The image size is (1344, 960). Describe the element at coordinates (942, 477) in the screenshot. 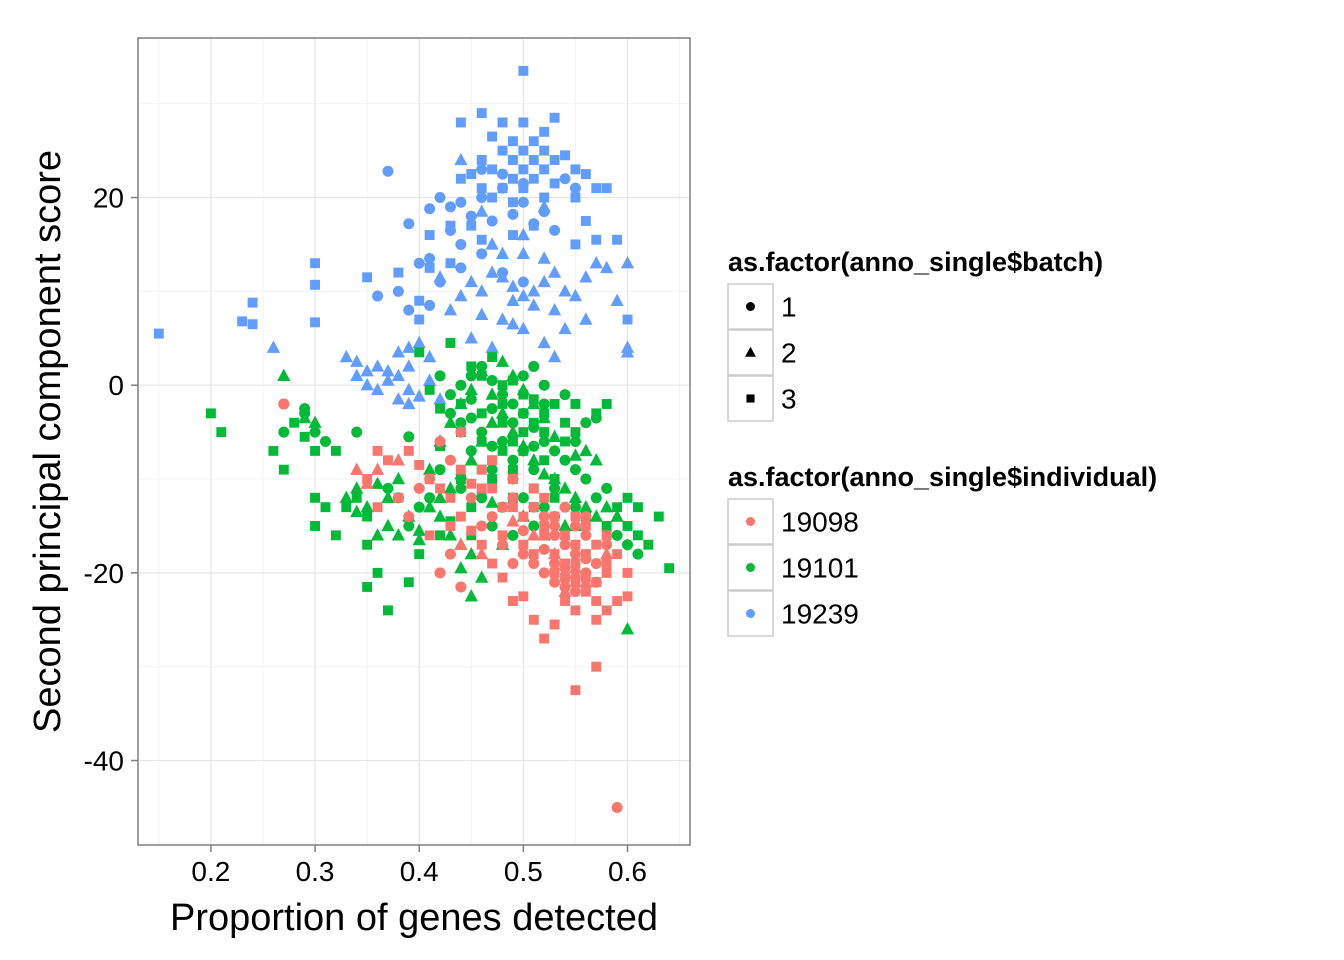

I see `legend-title: as.factor(anno_single$individual)` at that location.